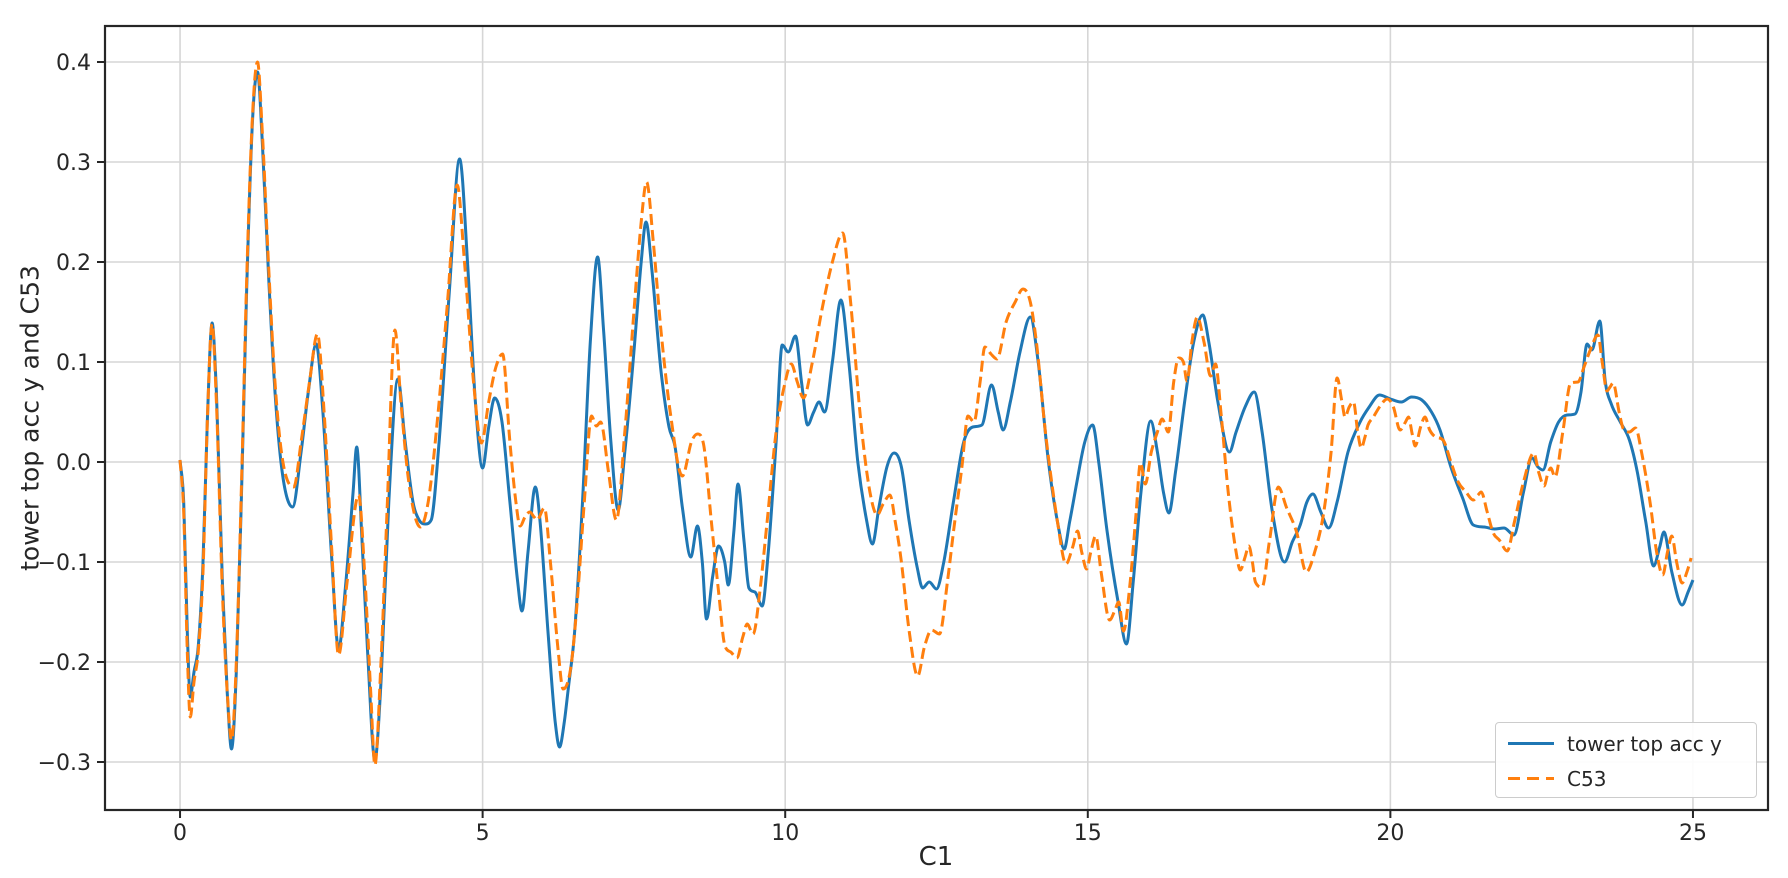 The width and height of the screenshot is (1788, 878). I want to click on legend: tower top acc y C53, so click(1626, 760).